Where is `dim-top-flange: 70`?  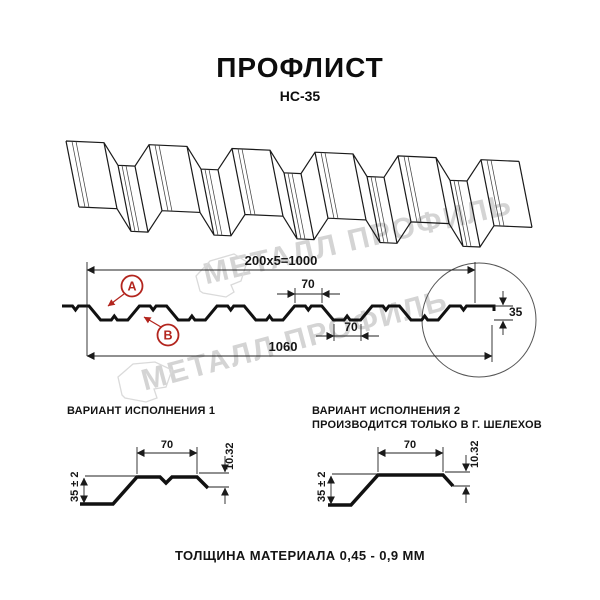
dim-top-flange: 70 is located at coordinates (308, 284).